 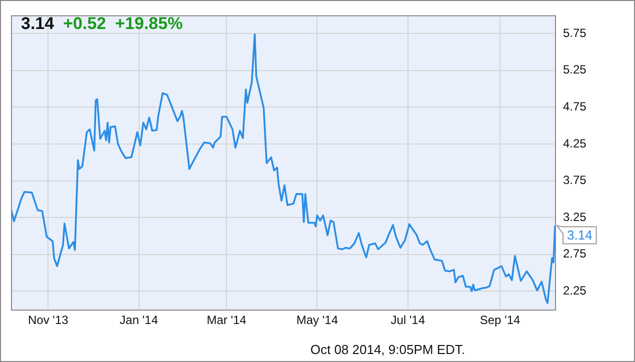 I want to click on y-tick-label: 3.75, so click(x=575, y=180).